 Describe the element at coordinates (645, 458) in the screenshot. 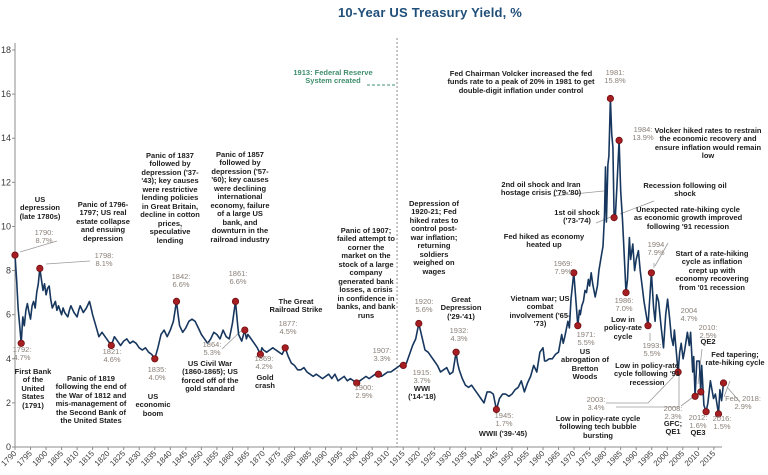

I see `x-tick-label: 1995` at that location.